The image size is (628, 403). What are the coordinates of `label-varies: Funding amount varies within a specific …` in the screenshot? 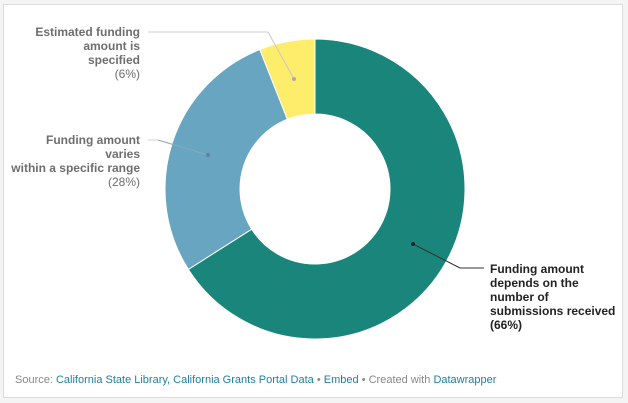 It's located at (75, 161).